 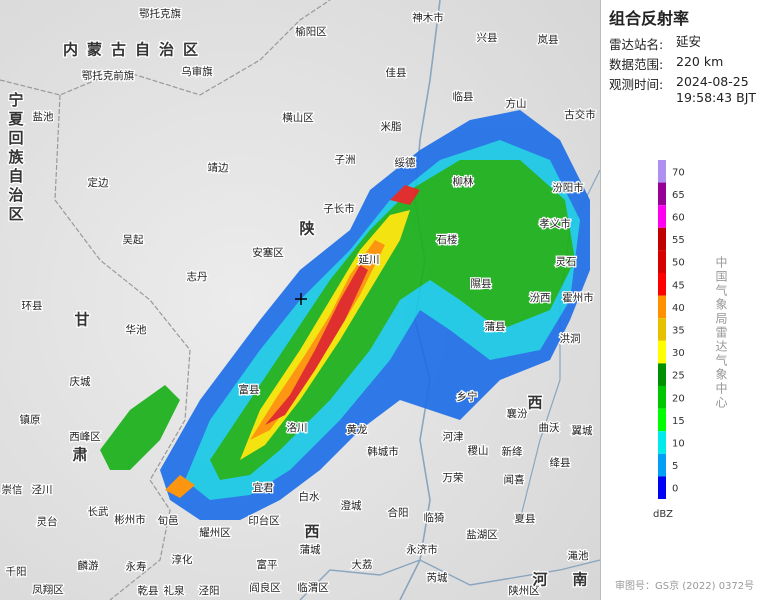 I want to click on place-label: 黄龙, so click(x=357, y=429).